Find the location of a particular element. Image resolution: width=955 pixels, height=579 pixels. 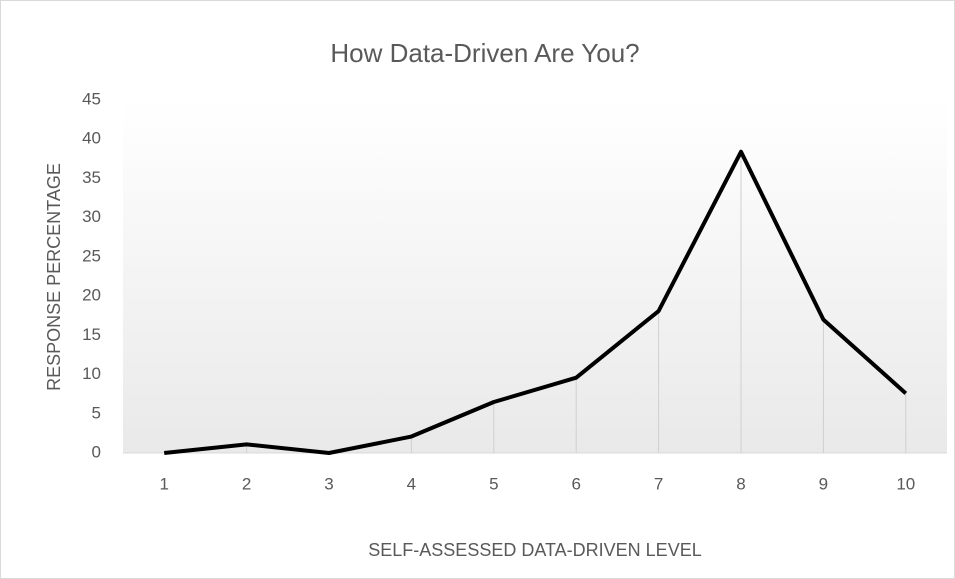

y-tick-label: 0 is located at coordinates (96, 451).